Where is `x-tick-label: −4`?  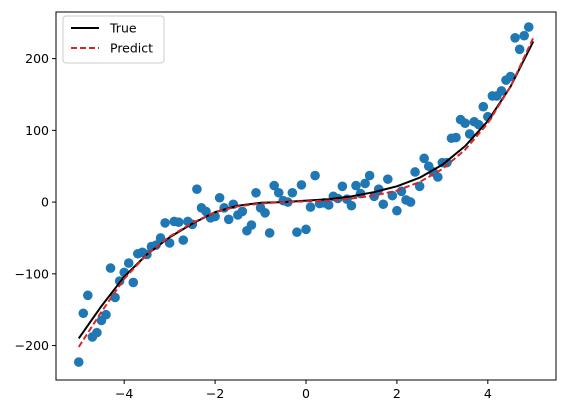
x-tick-label: −4 is located at coordinates (124, 393).